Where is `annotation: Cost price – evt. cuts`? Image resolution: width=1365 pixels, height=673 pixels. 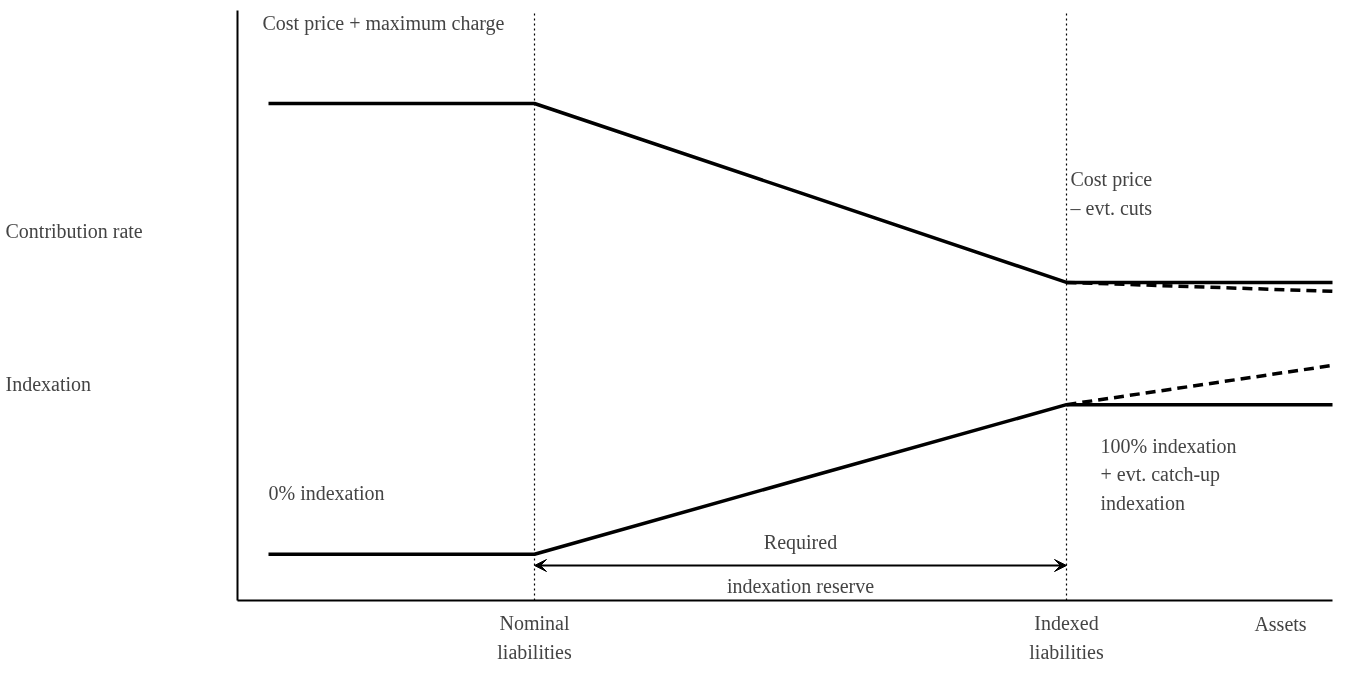
annotation: Cost price – evt. cuts is located at coordinates (1111, 193).